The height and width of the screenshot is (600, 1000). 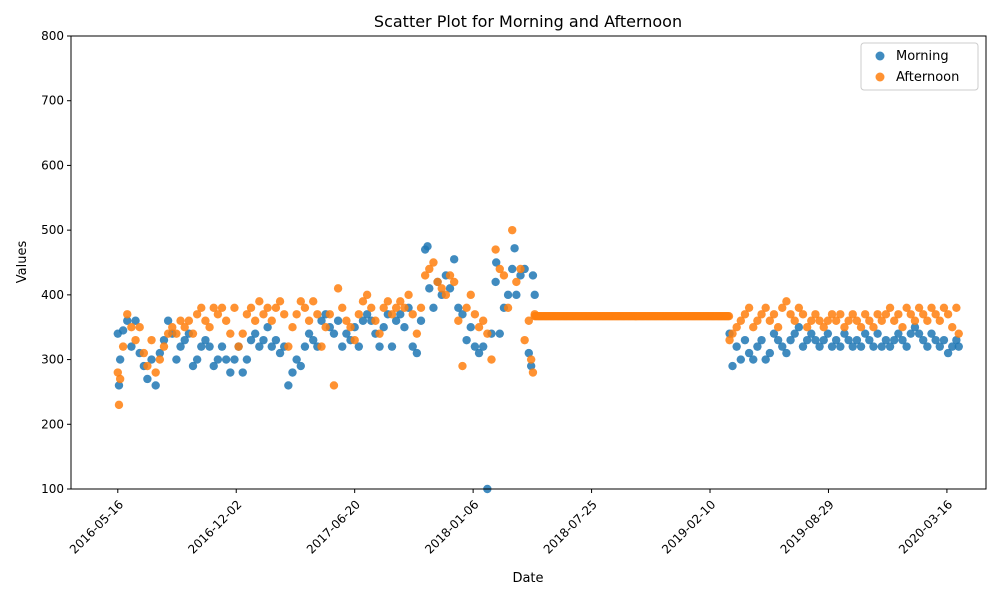 What do you see at coordinates (527, 578) in the screenshot?
I see `x-axis-label: Date` at bounding box center [527, 578].